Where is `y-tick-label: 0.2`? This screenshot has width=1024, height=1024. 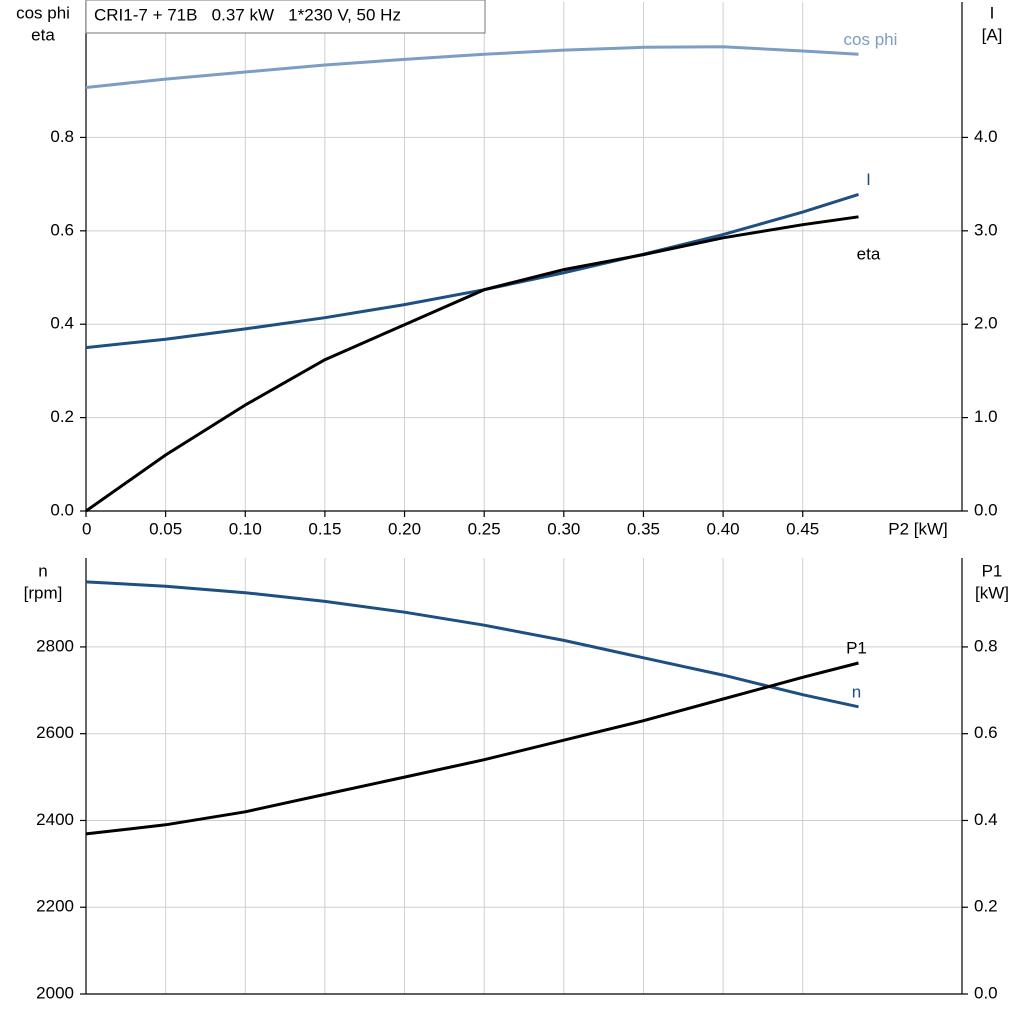
y-tick-label: 0.2 is located at coordinates (62, 416).